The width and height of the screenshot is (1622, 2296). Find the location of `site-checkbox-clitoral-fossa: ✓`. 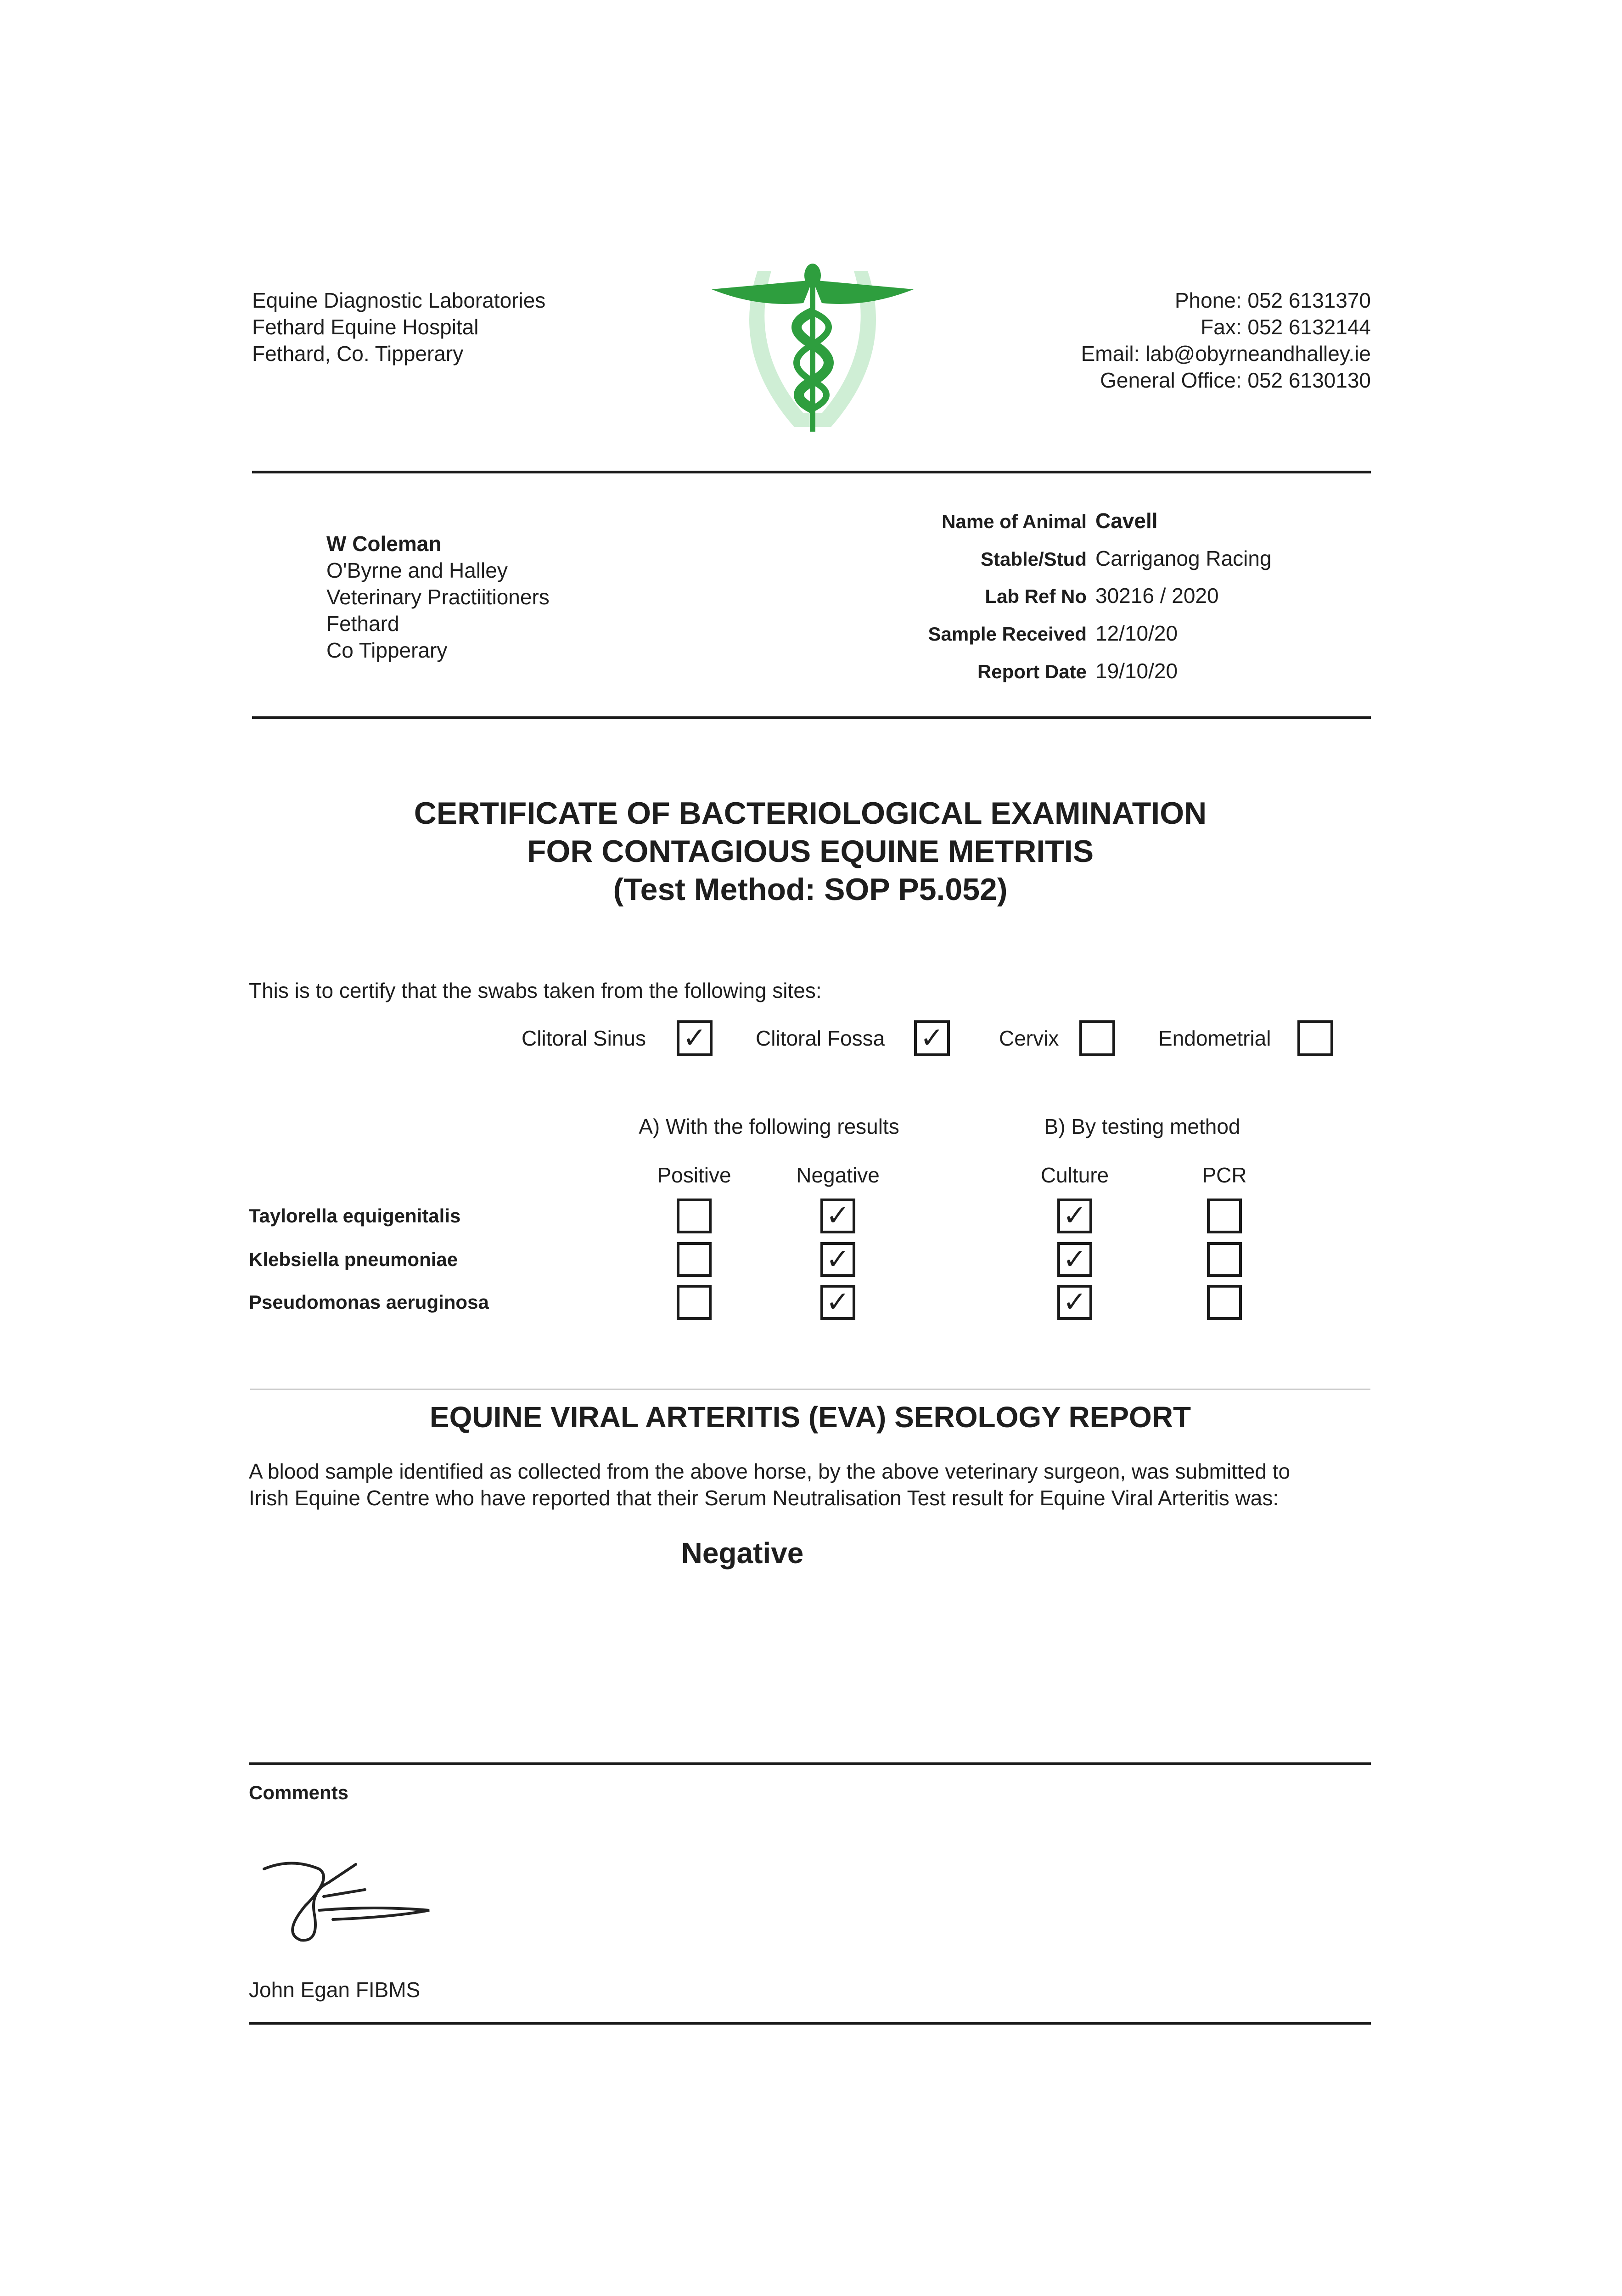

site-checkbox-clitoral-fossa: ✓ is located at coordinates (932, 1038).